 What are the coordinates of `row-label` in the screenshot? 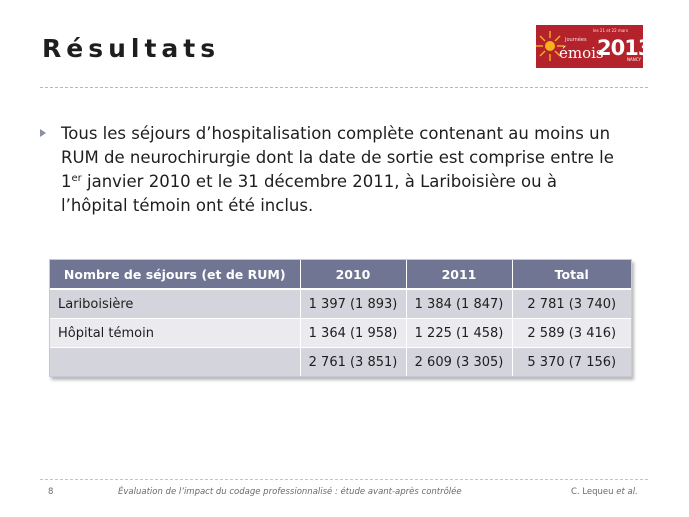 It's located at (175, 361).